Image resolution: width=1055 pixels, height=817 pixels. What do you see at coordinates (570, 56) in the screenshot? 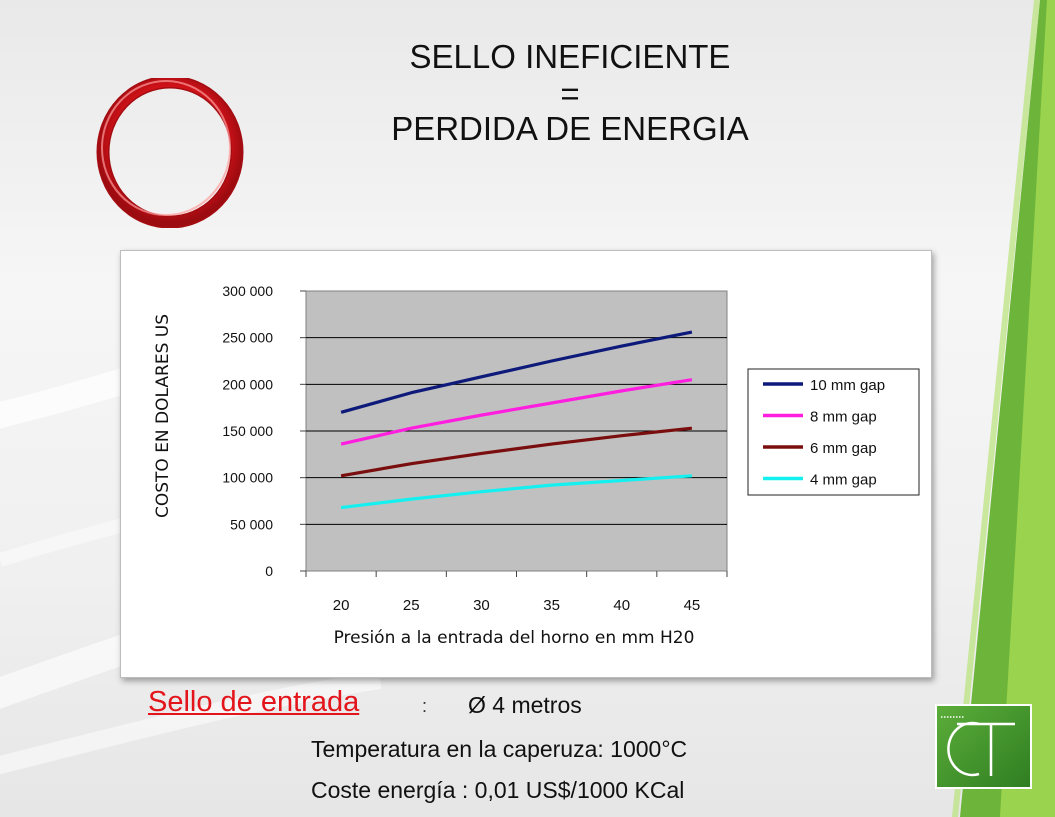
I see `slide-title-line1: SELLO INEFICIENTE` at bounding box center [570, 56].